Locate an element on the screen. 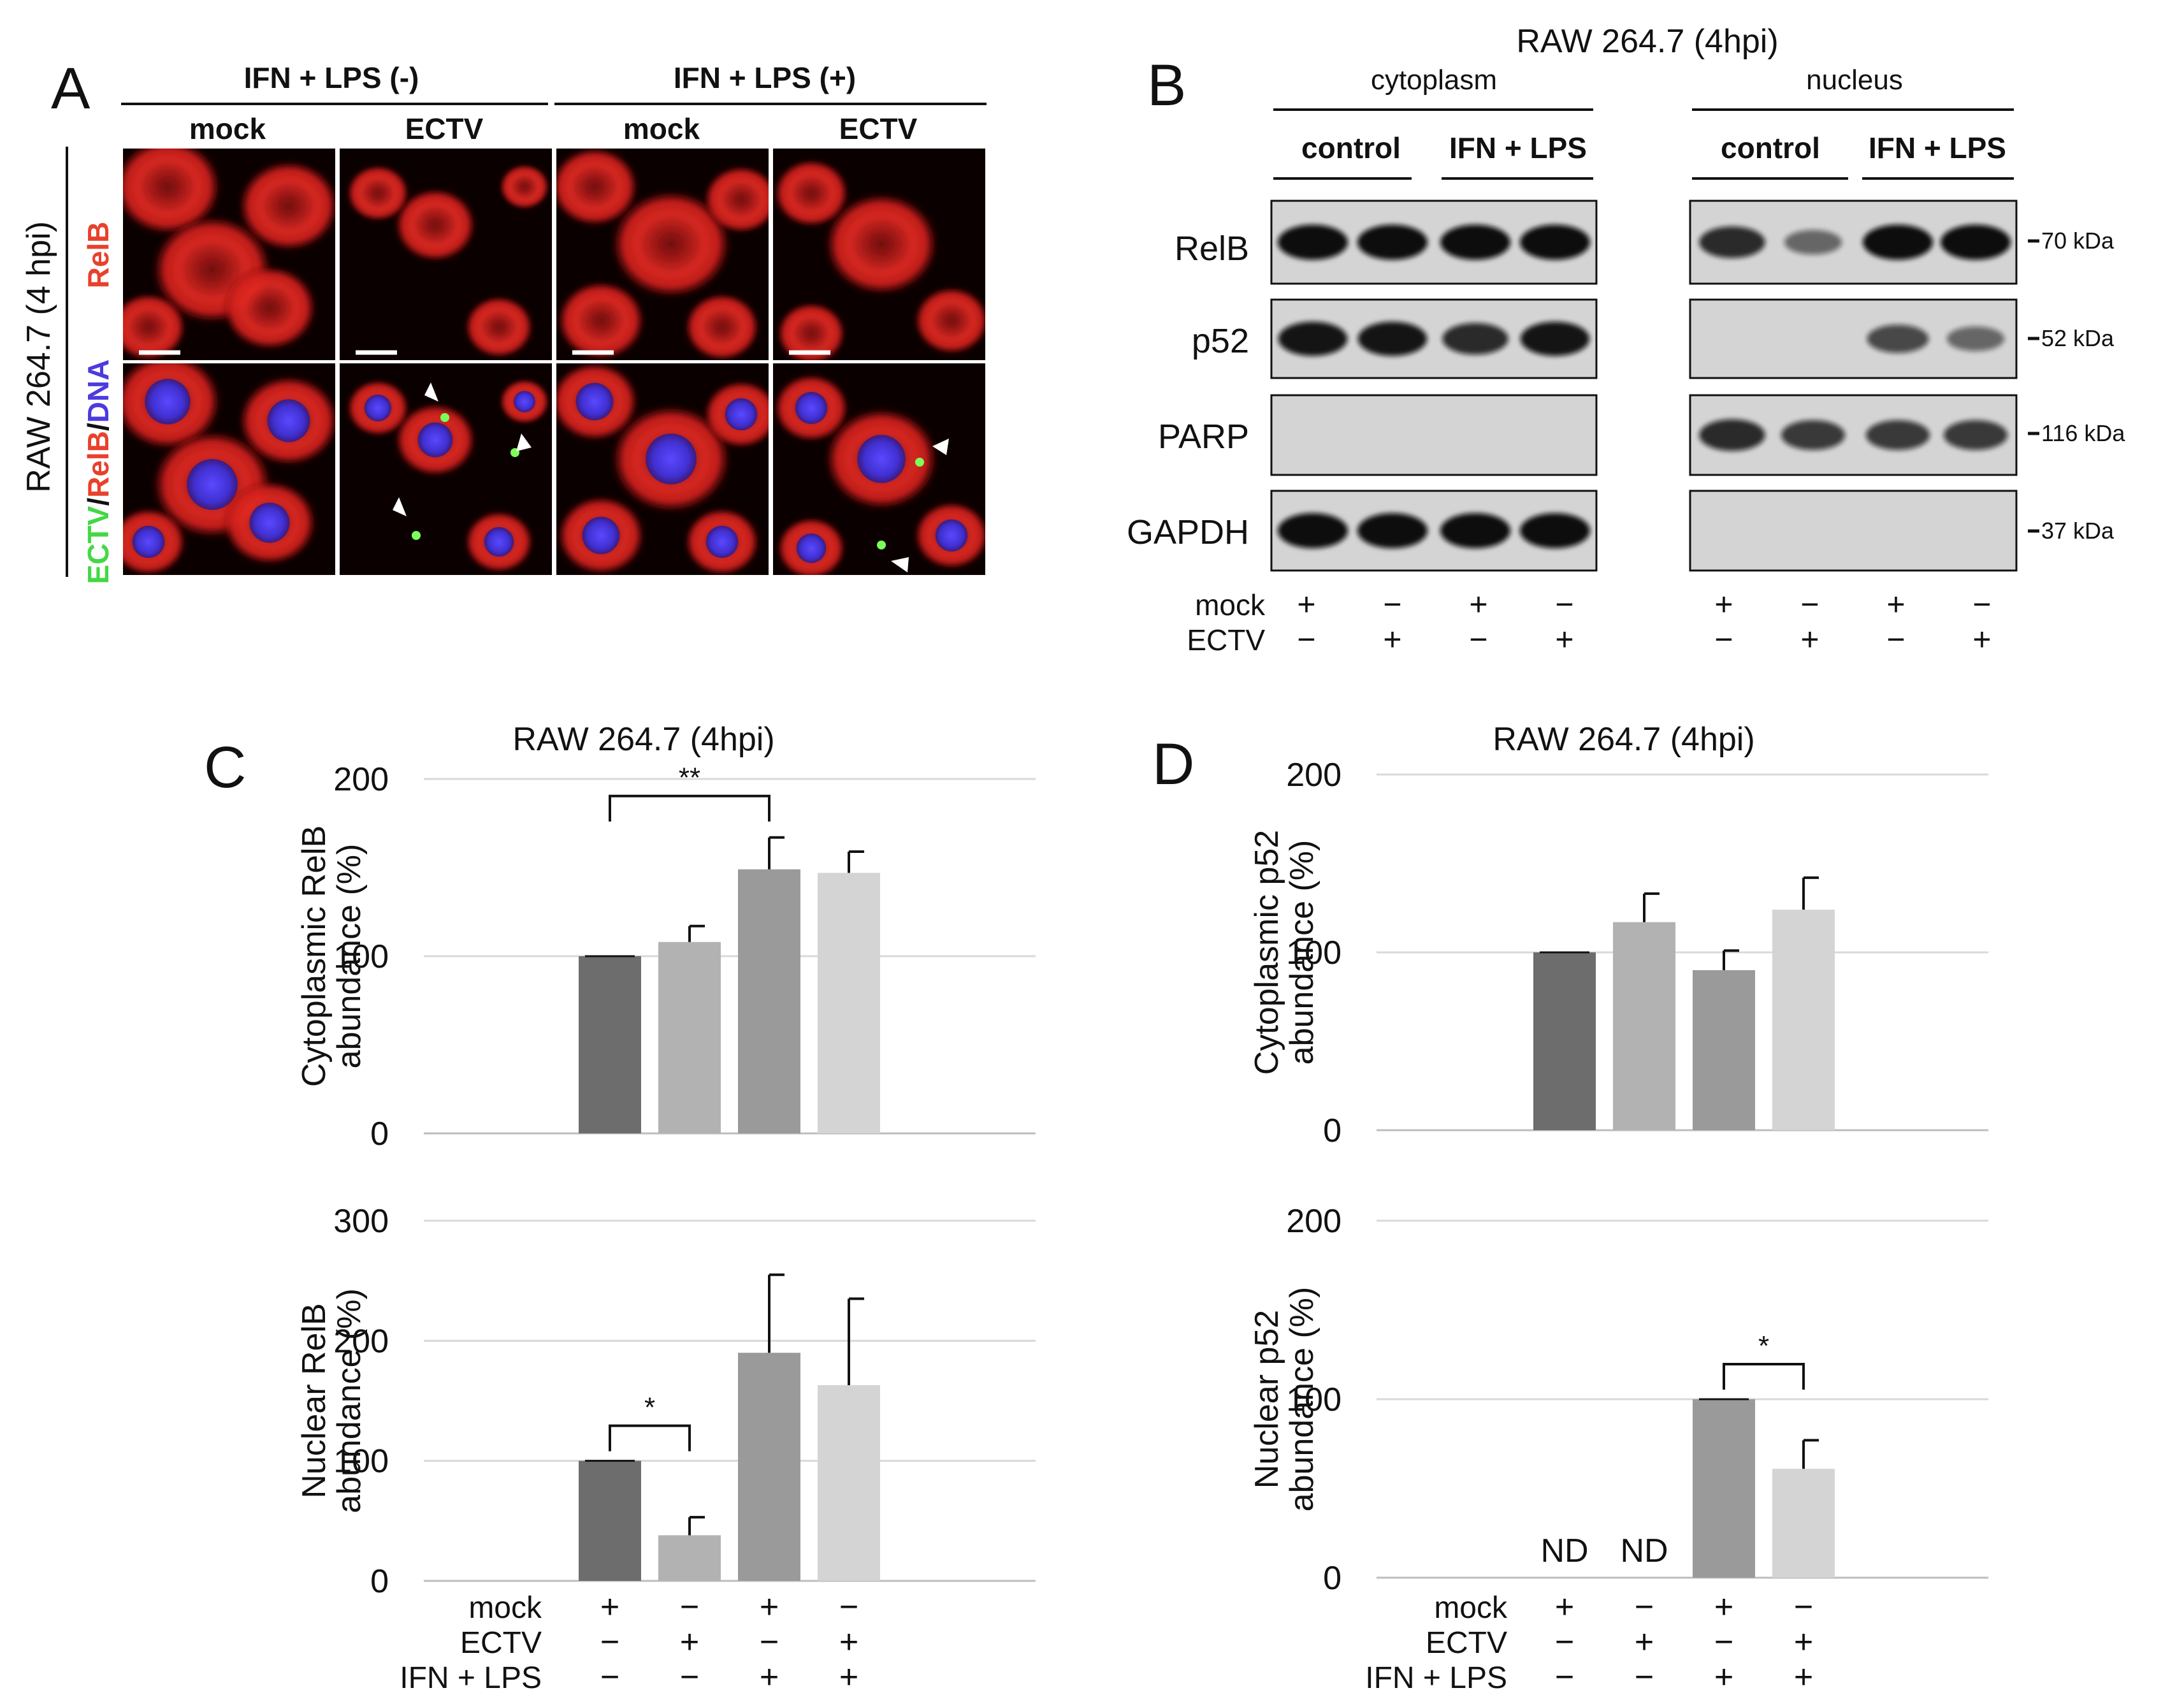  marker-70-kda: 70 kDa is located at coordinates (2078, 241).